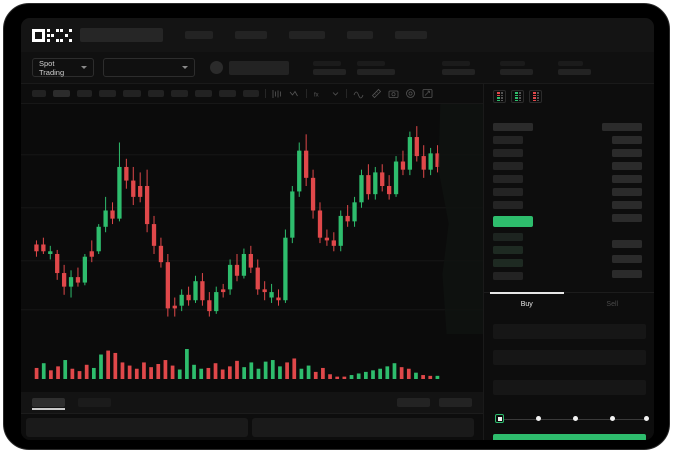 Image resolution: width=673 pixels, height=453 pixels. I want to click on orders-panel, so click(137, 427).